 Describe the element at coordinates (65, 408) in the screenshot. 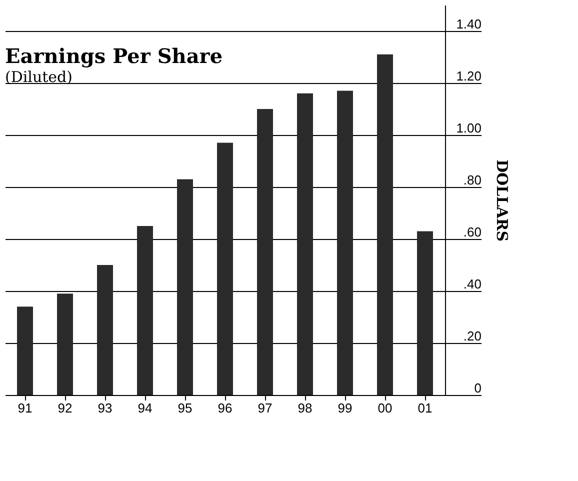

I see `x-tick-label: 92` at that location.